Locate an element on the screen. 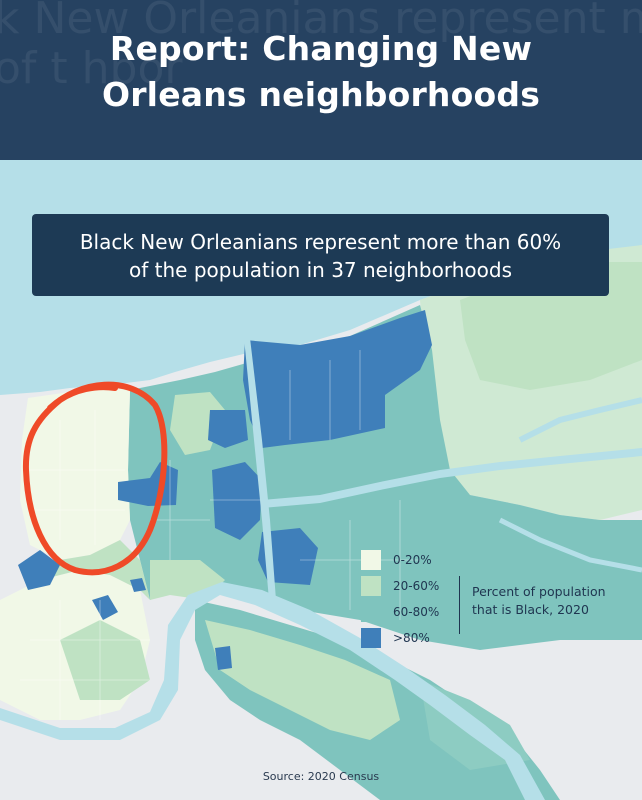 The width and height of the screenshot is (642, 800). callout-line-2: of the population in 37 neighborhoods is located at coordinates (320, 270).